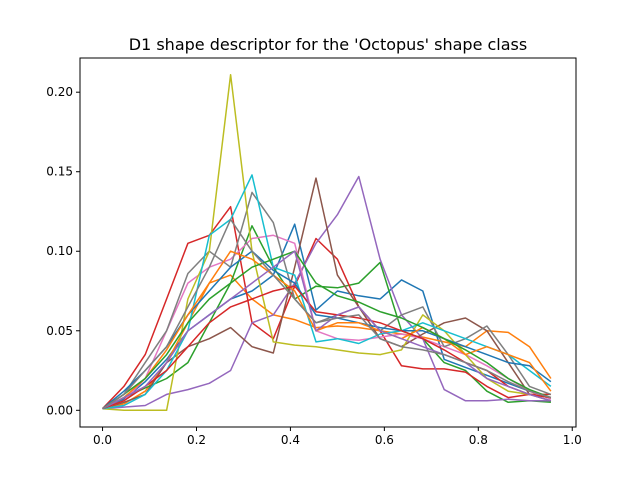 The height and width of the screenshot is (485, 640). Describe the element at coordinates (102, 440) in the screenshot. I see `x-tick-label: 0.0` at that location.